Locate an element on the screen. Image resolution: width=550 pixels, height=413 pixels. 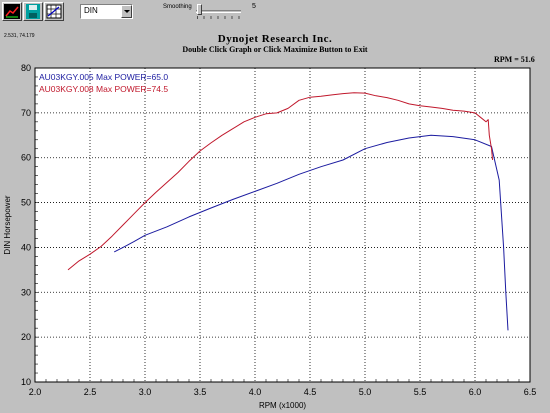
x-axis-label: RPM (x1000) is located at coordinates (282, 405).